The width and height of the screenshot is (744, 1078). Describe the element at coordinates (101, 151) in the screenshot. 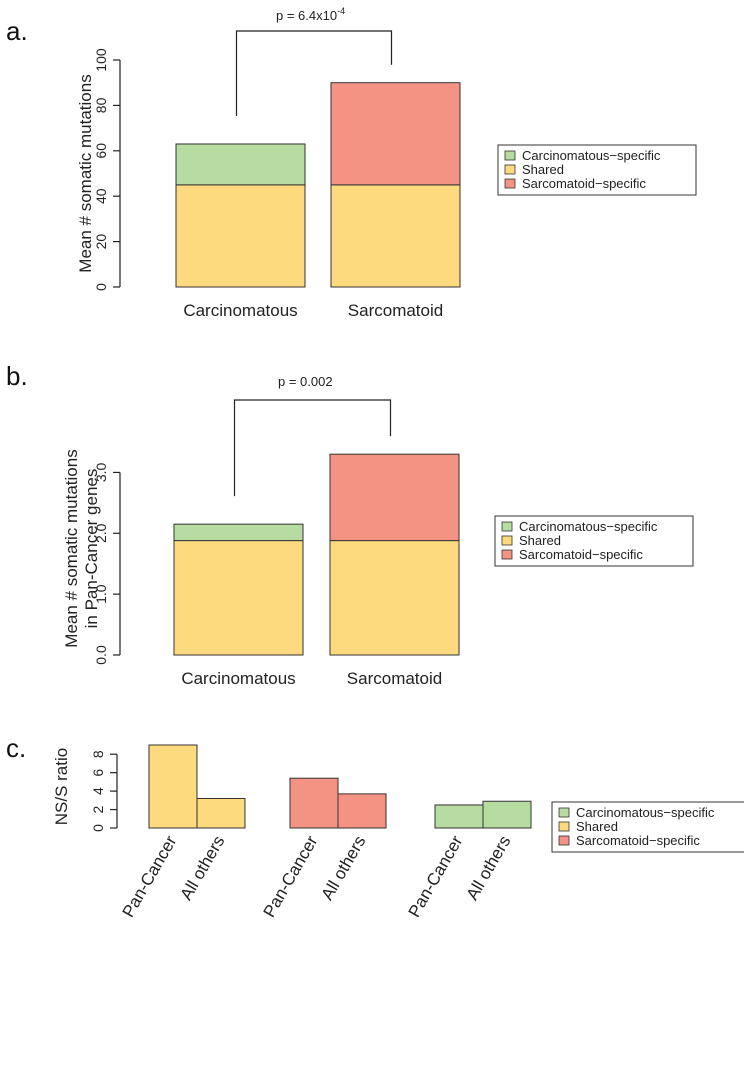

I see `chart-a-y-tick-label: 60` at that location.